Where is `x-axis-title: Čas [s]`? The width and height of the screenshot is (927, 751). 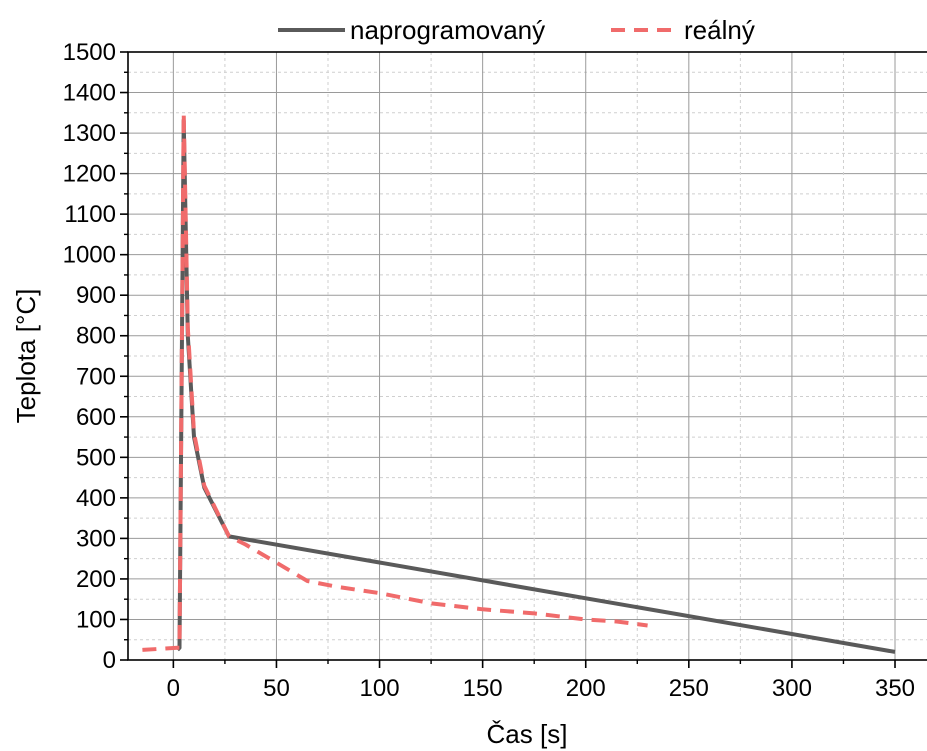
x-axis-title: Čas [s] is located at coordinates (527, 734).